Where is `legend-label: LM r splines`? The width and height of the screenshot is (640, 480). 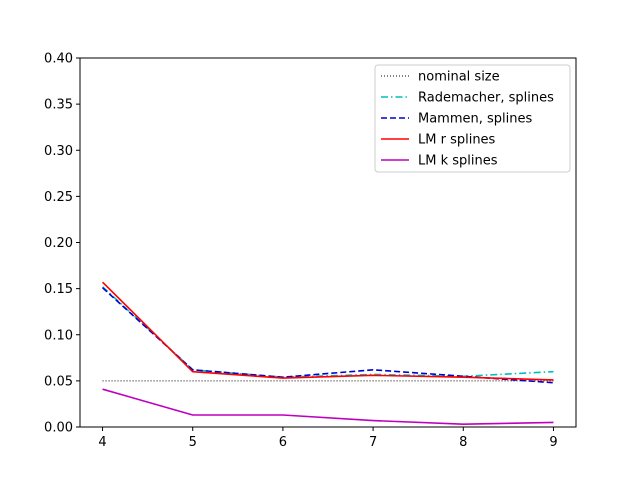 legend-label: LM r splines is located at coordinates (457, 140).